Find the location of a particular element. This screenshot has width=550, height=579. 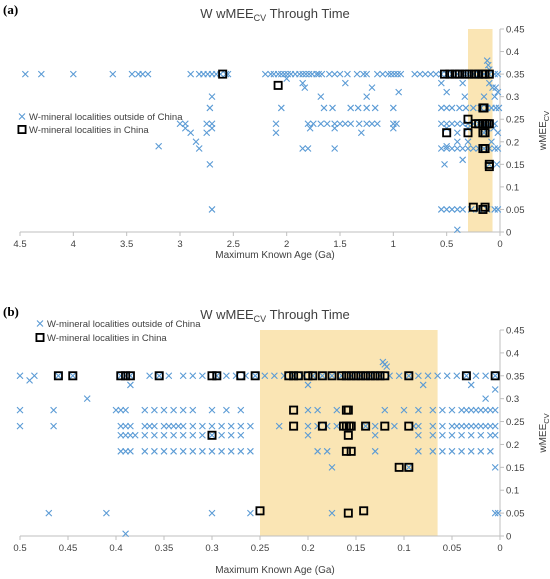

panel-a-x-tick-label: 3.5 is located at coordinates (126, 244).